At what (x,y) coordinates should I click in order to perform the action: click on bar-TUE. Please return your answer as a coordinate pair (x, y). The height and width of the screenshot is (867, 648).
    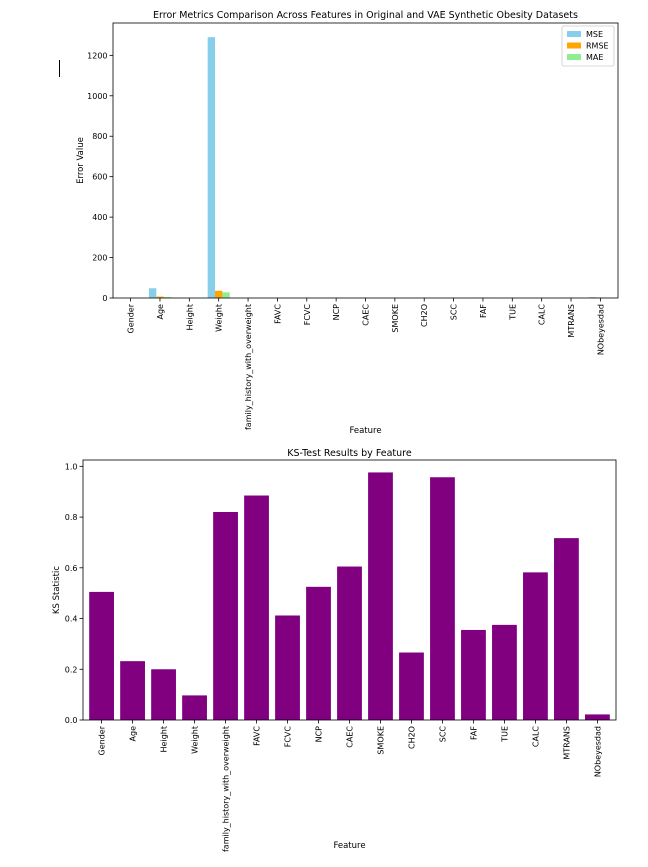
    Looking at the image, I should click on (504, 672).